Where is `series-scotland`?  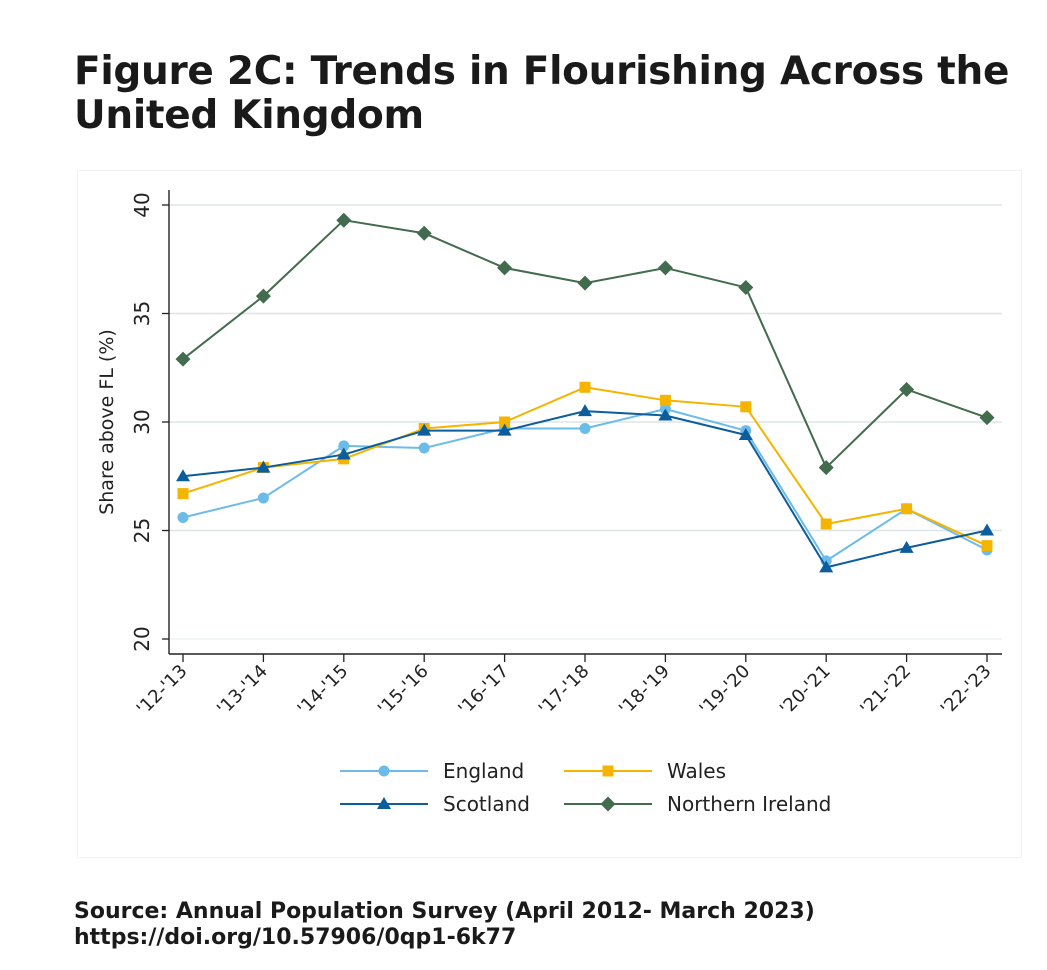
series-scotland is located at coordinates (585, 488).